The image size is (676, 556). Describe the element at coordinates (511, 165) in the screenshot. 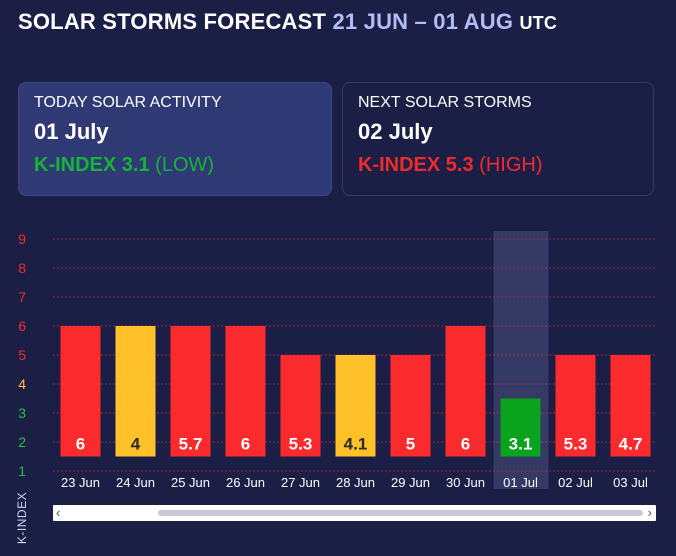

I see `next-kindex-level: (HIGH)` at that location.